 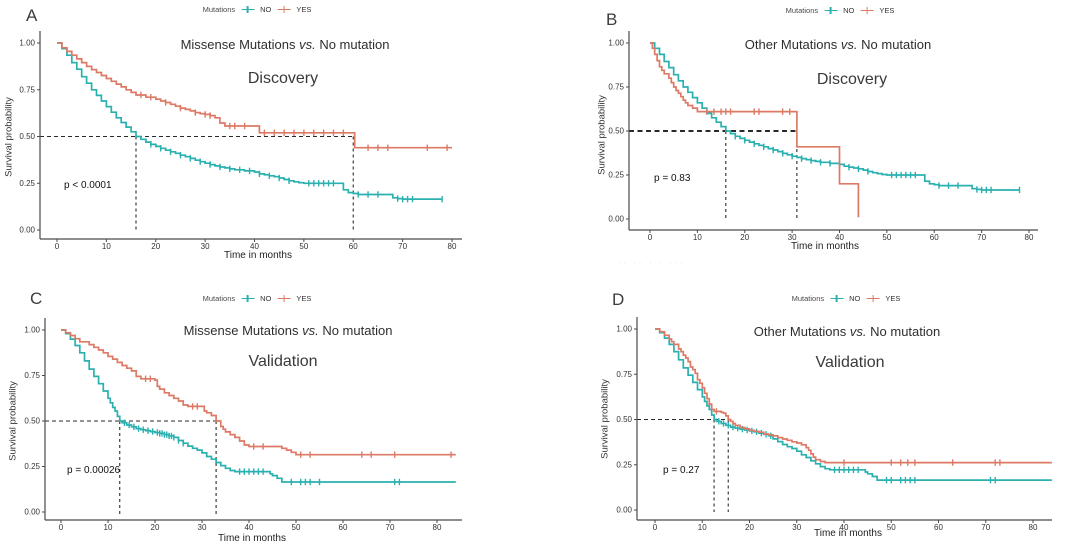 What do you see at coordinates (847, 331) in the screenshot?
I see `panel-title: Other Mutations vs. No mutation` at bounding box center [847, 331].